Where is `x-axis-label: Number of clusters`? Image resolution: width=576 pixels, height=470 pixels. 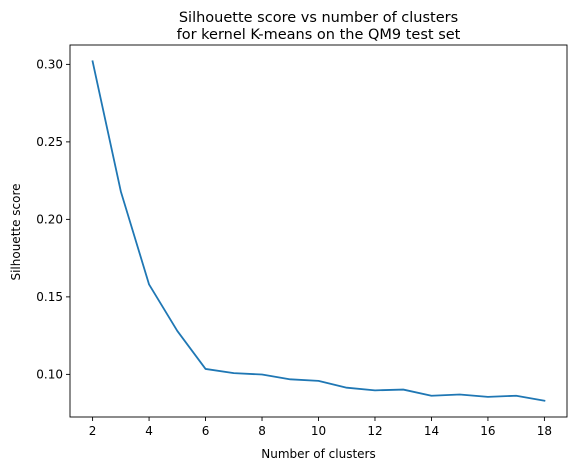
x-axis-label: Number of clusters is located at coordinates (318, 454).